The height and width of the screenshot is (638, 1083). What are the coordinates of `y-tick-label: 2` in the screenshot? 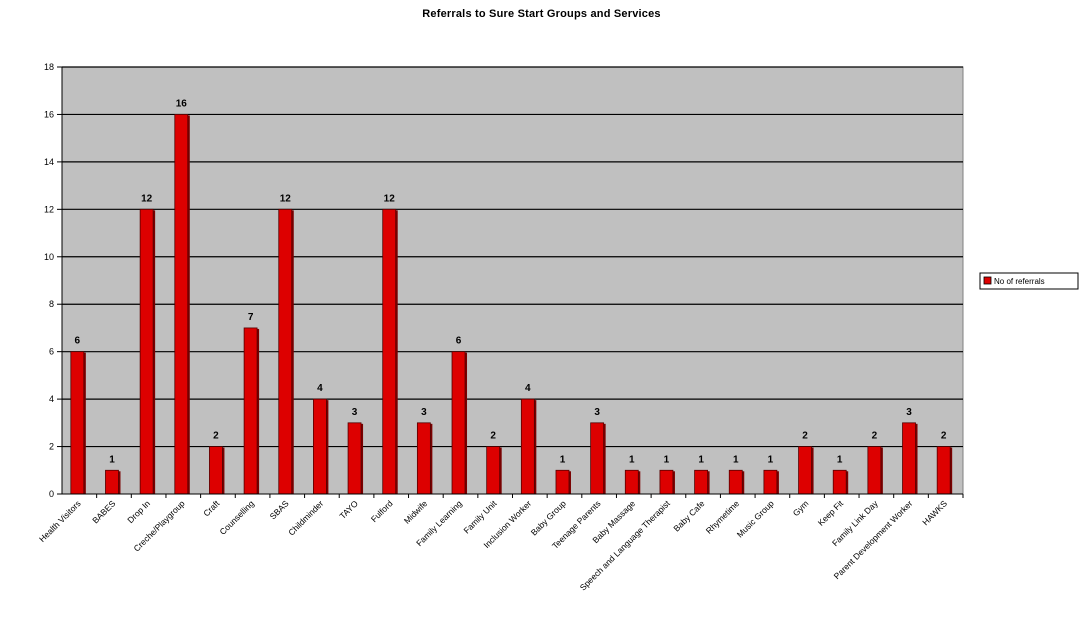 It's located at (51, 447).